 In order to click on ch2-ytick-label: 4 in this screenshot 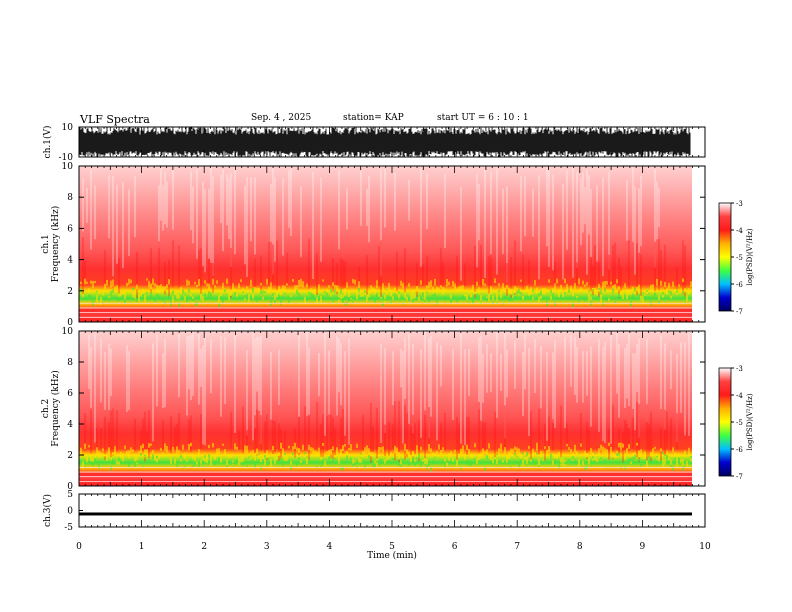, I will do `click(70, 425)`.